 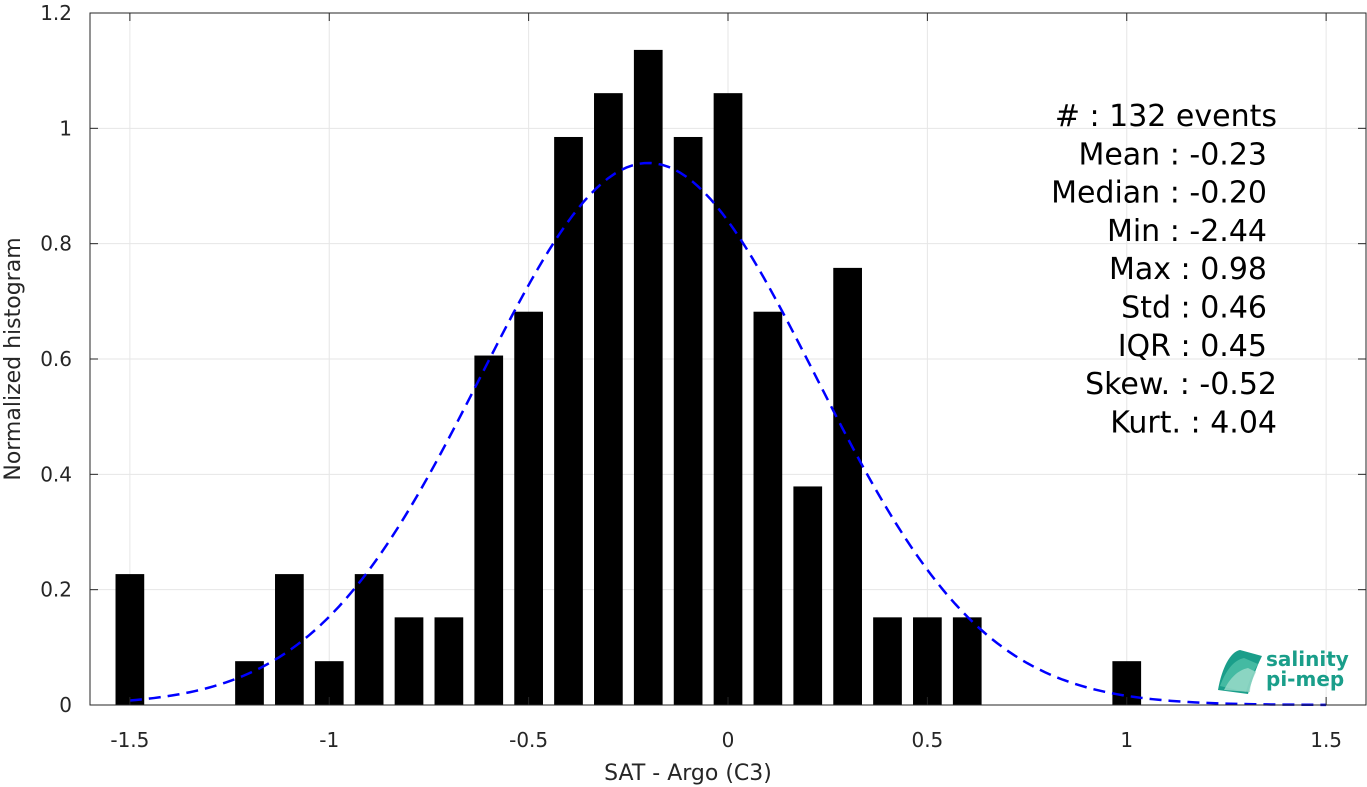 I want to click on stat-line: Std : 0.46, so click(x=1194, y=308).